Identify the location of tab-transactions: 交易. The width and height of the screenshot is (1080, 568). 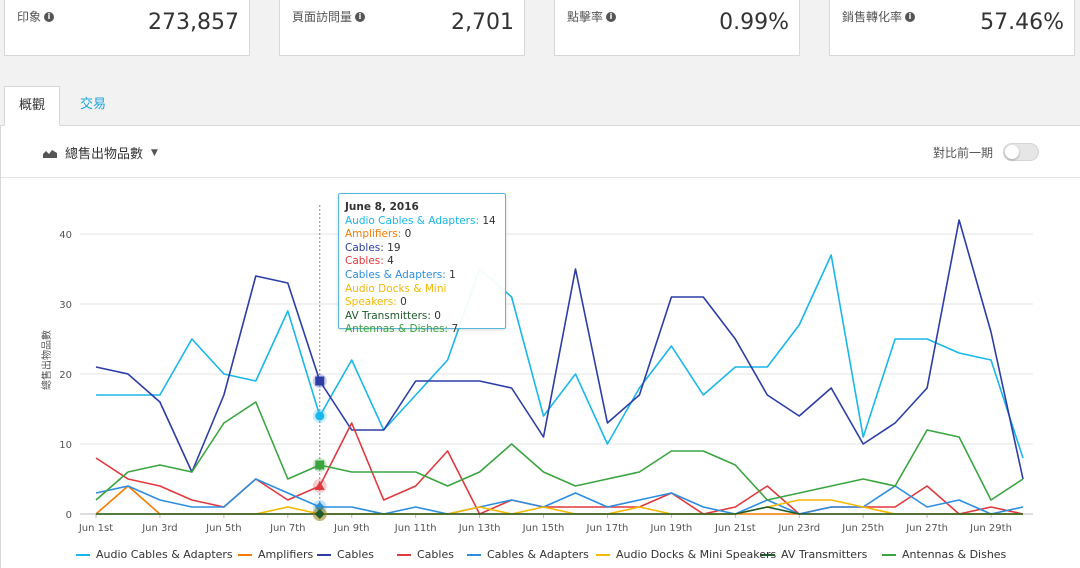
(93, 104).